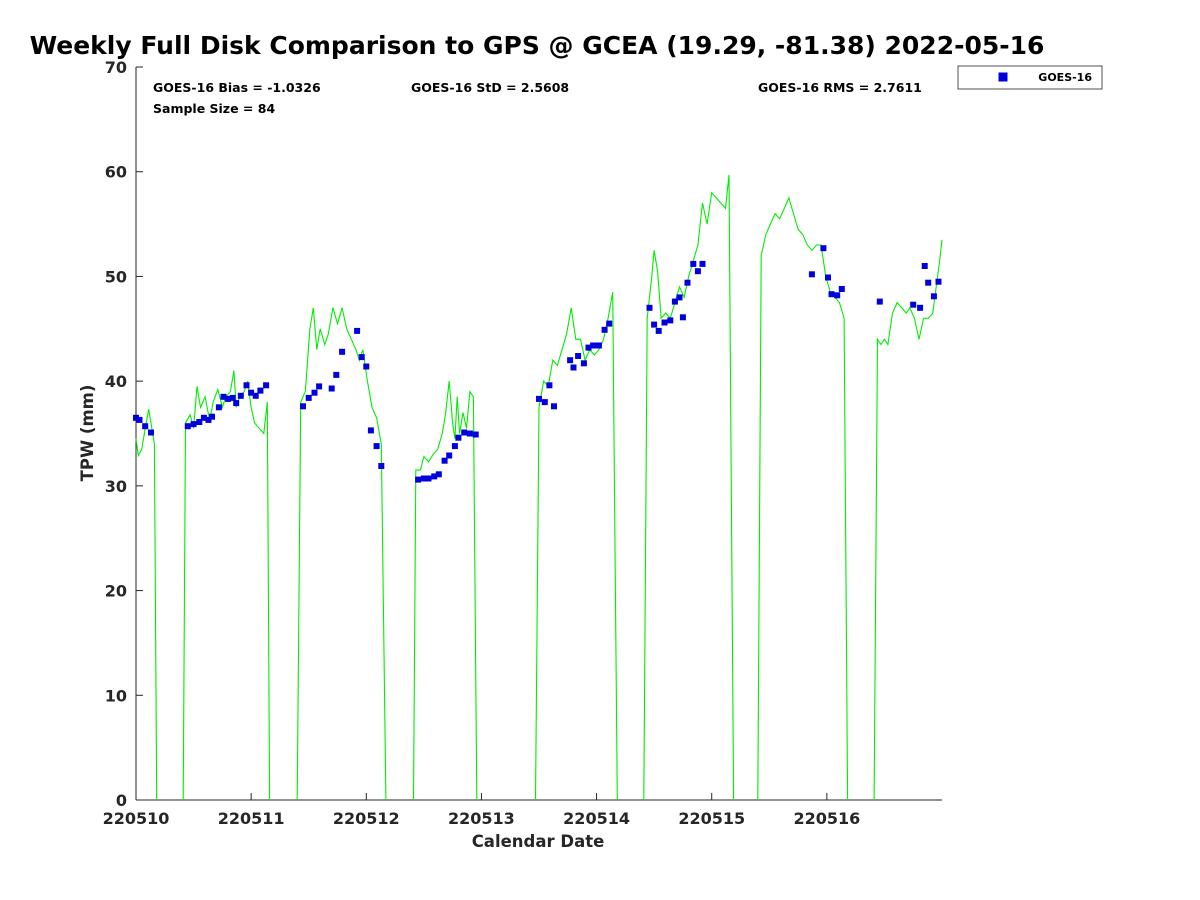  I want to click on legend-box, so click(1030, 77).